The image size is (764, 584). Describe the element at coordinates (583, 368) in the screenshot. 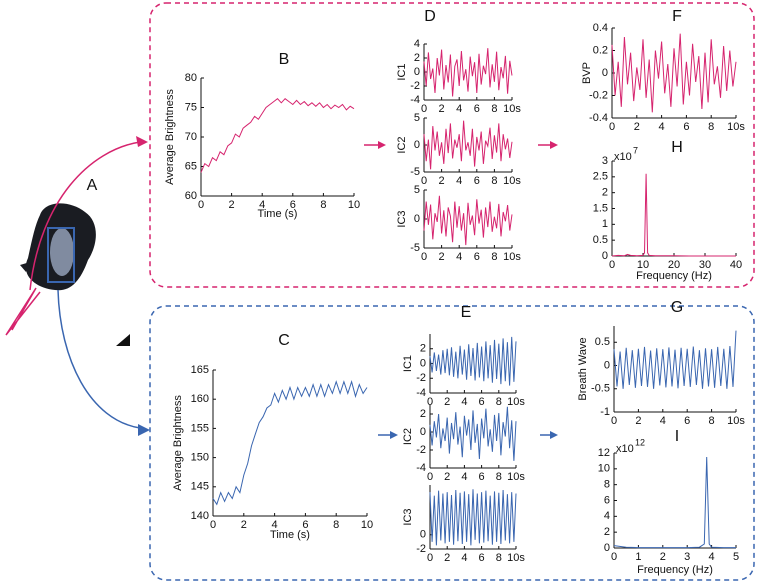

I see `y-axis-label: Breath Wave` at that location.